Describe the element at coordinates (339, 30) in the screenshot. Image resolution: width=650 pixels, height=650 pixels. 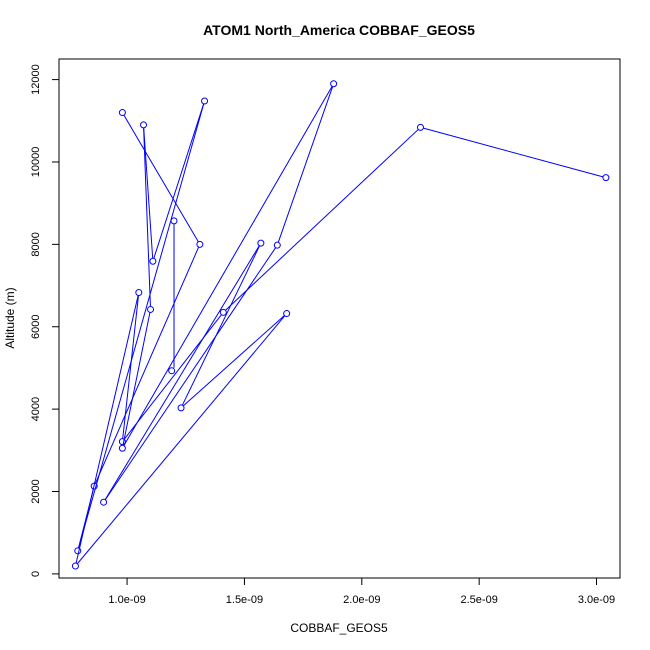
I see `chart-title: ATOM1 North_America COBBAF_GEOS5` at that location.